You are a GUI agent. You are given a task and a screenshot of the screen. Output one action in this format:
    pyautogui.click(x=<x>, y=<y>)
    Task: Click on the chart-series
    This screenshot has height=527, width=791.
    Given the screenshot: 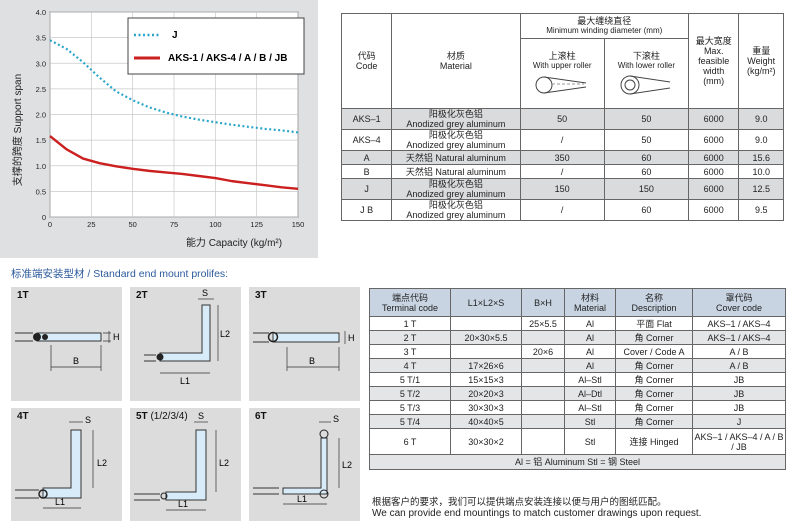 What is the action you would take?
    pyautogui.click(x=174, y=115)
    